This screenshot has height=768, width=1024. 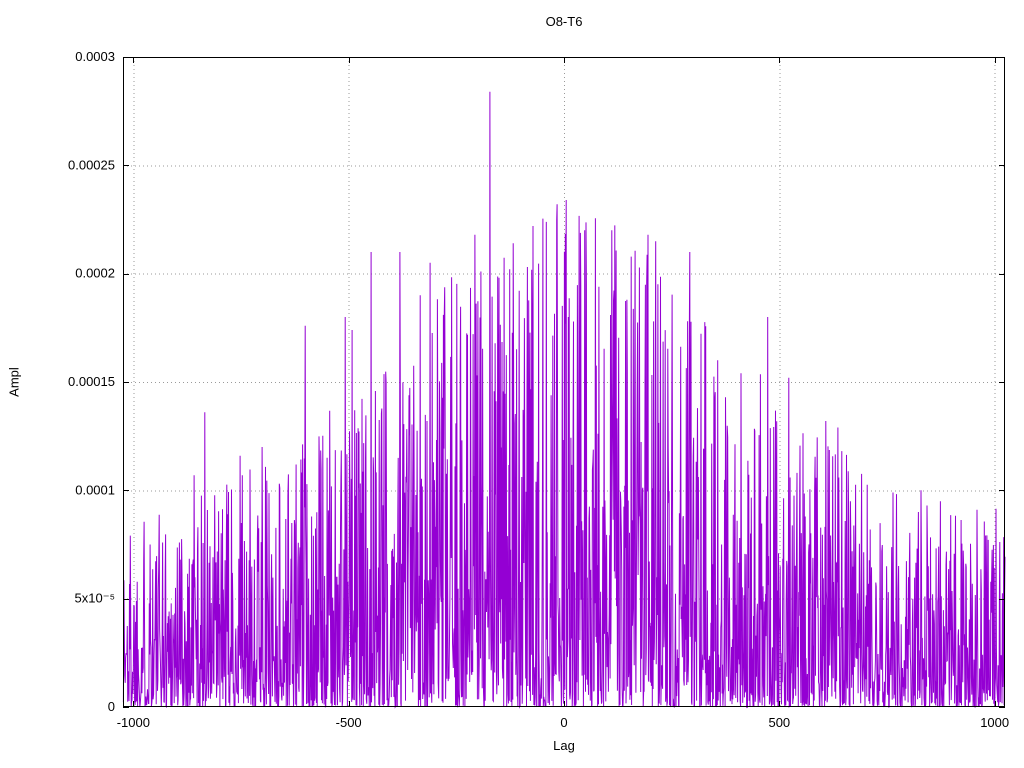 I want to click on y-tick-label: 0.00025, so click(x=91, y=164).